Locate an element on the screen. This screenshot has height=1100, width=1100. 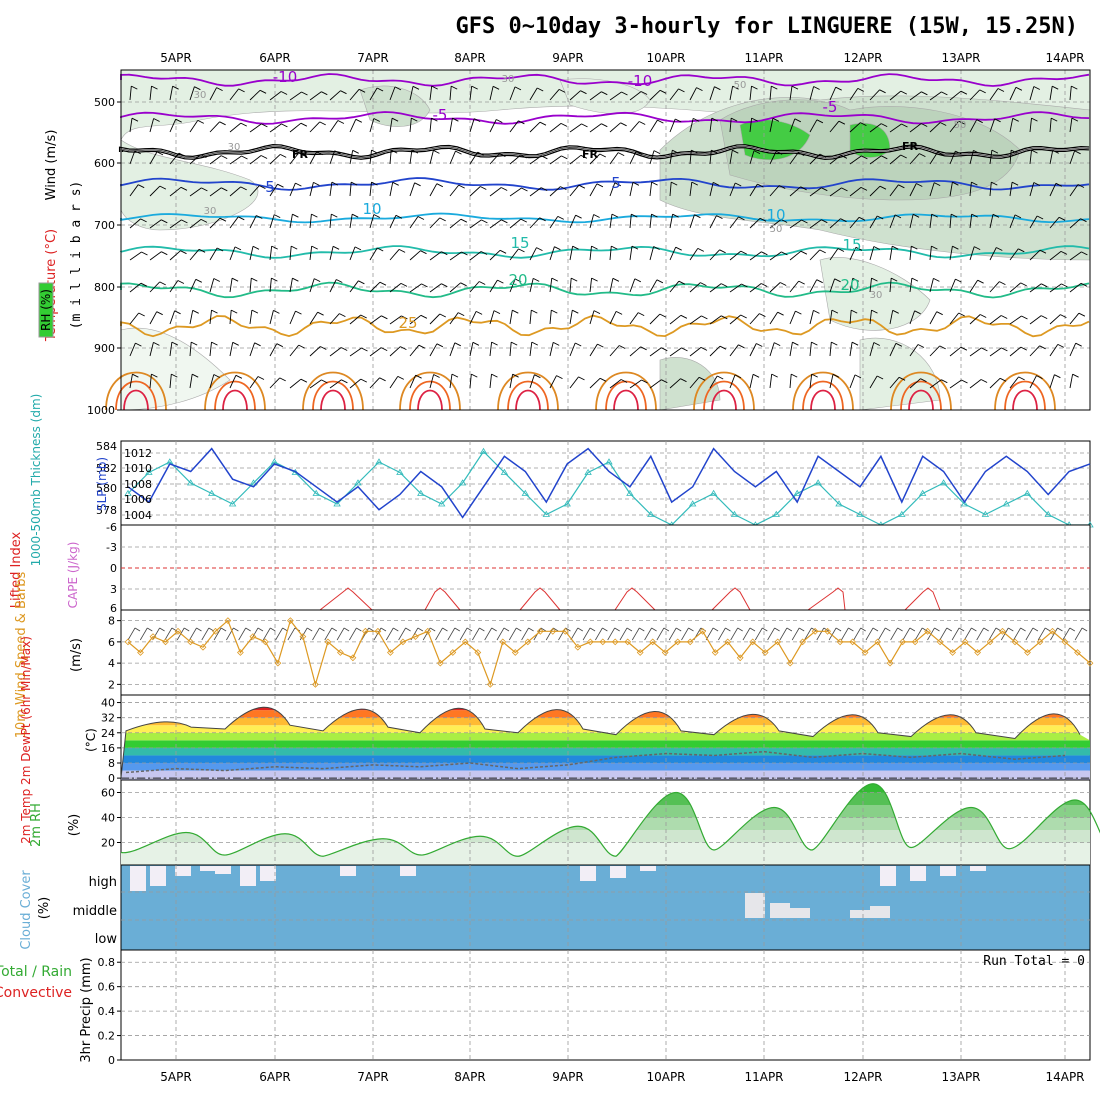
cape-tick-0: -6 is located at coordinates (111, 527).